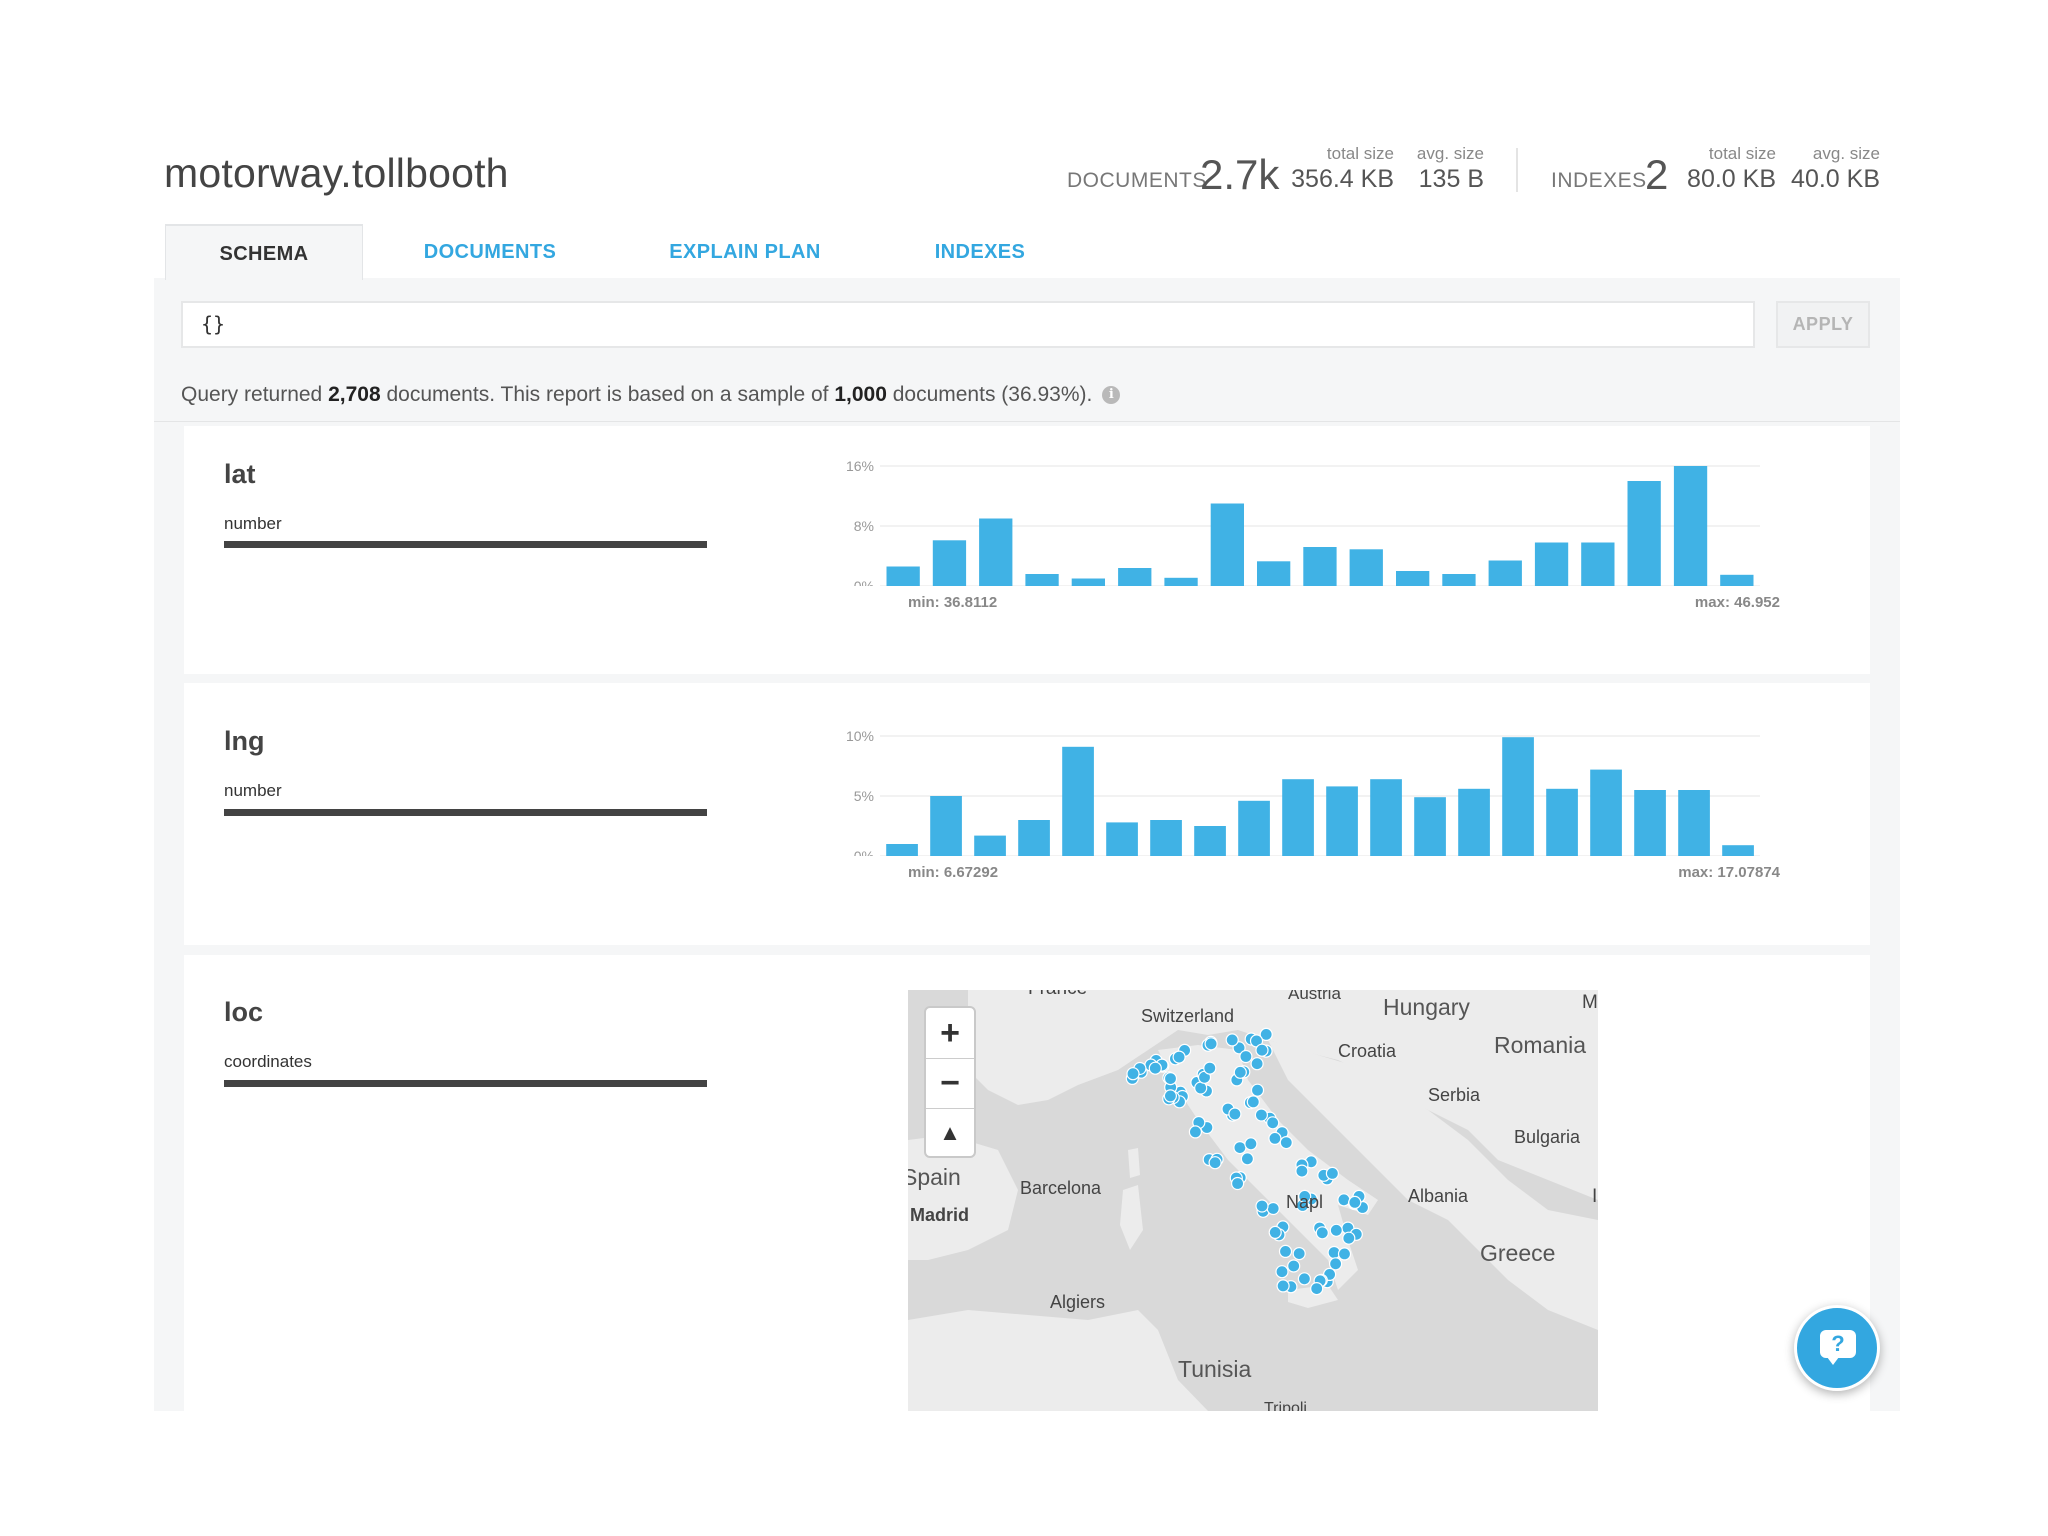 This screenshot has width=2048, height=1536. What do you see at coordinates (980, 252) in the screenshot?
I see `tab-indexes: INDEXES` at bounding box center [980, 252].